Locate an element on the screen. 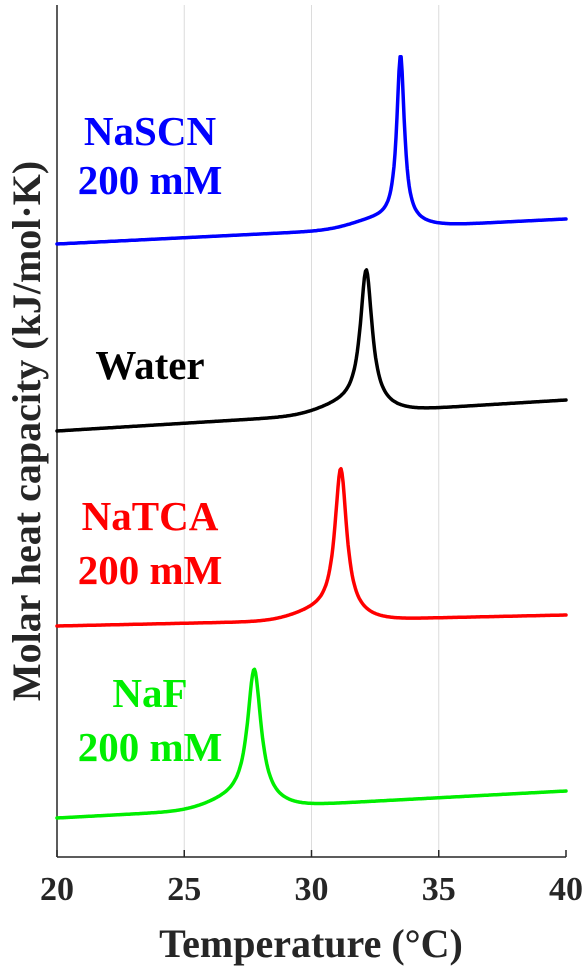 Image resolution: width=587 pixels, height=967 pixels. series-label-natca-line2: 200 mM is located at coordinates (150, 570).